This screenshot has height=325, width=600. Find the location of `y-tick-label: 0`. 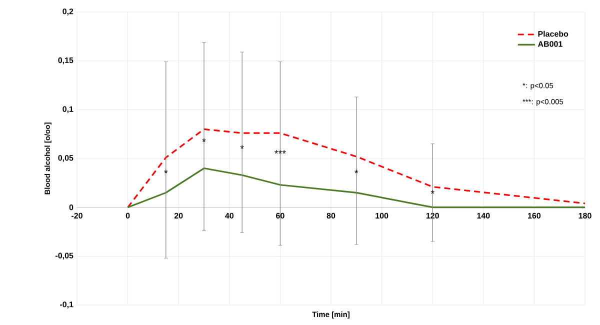

y-tick-label: 0 is located at coordinates (71, 207).